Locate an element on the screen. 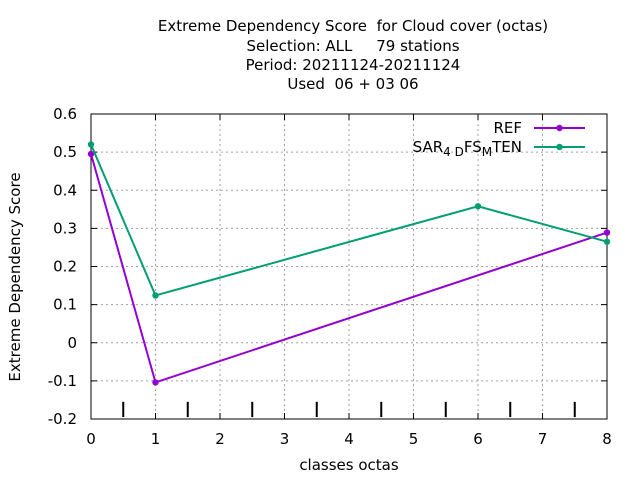  chart-title-line-2: Selection: ALL 79 stations is located at coordinates (353, 46).